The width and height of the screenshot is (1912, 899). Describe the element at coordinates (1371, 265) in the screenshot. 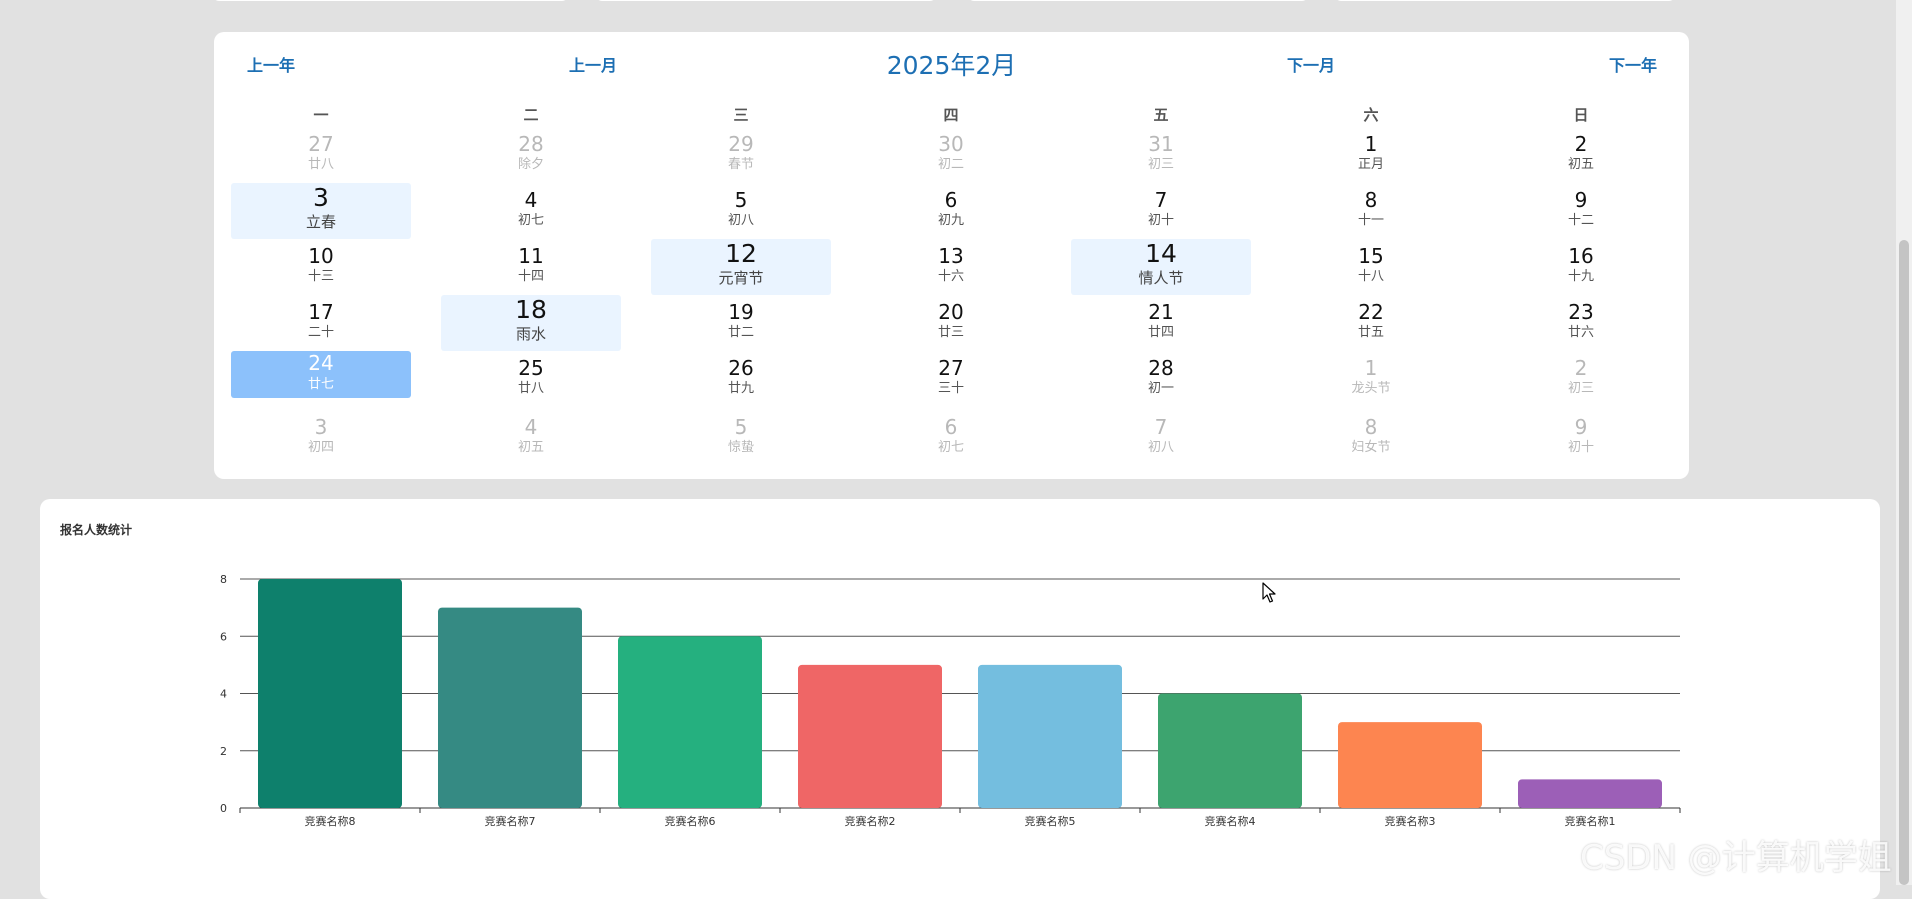

I see `calendar-day-cell: 15 十八` at that location.